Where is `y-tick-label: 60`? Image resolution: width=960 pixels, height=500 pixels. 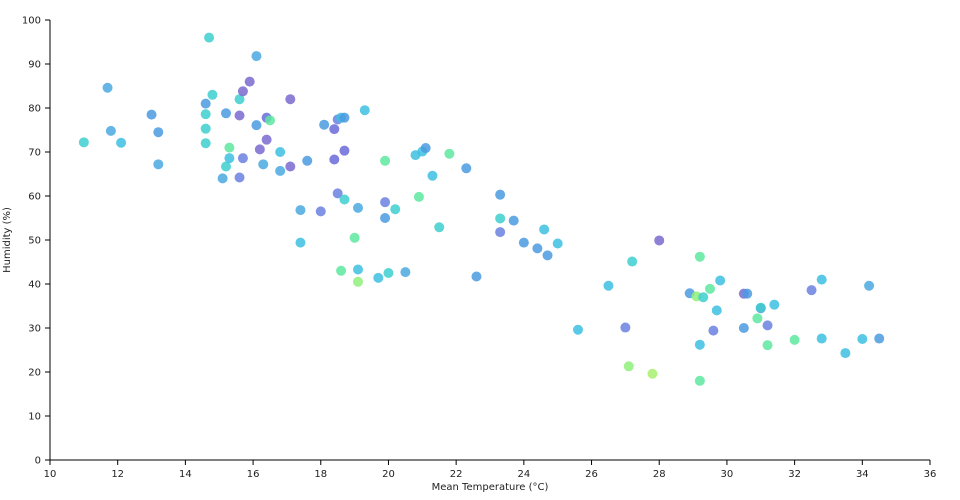 y-tick-label: 60 is located at coordinates (34, 197).